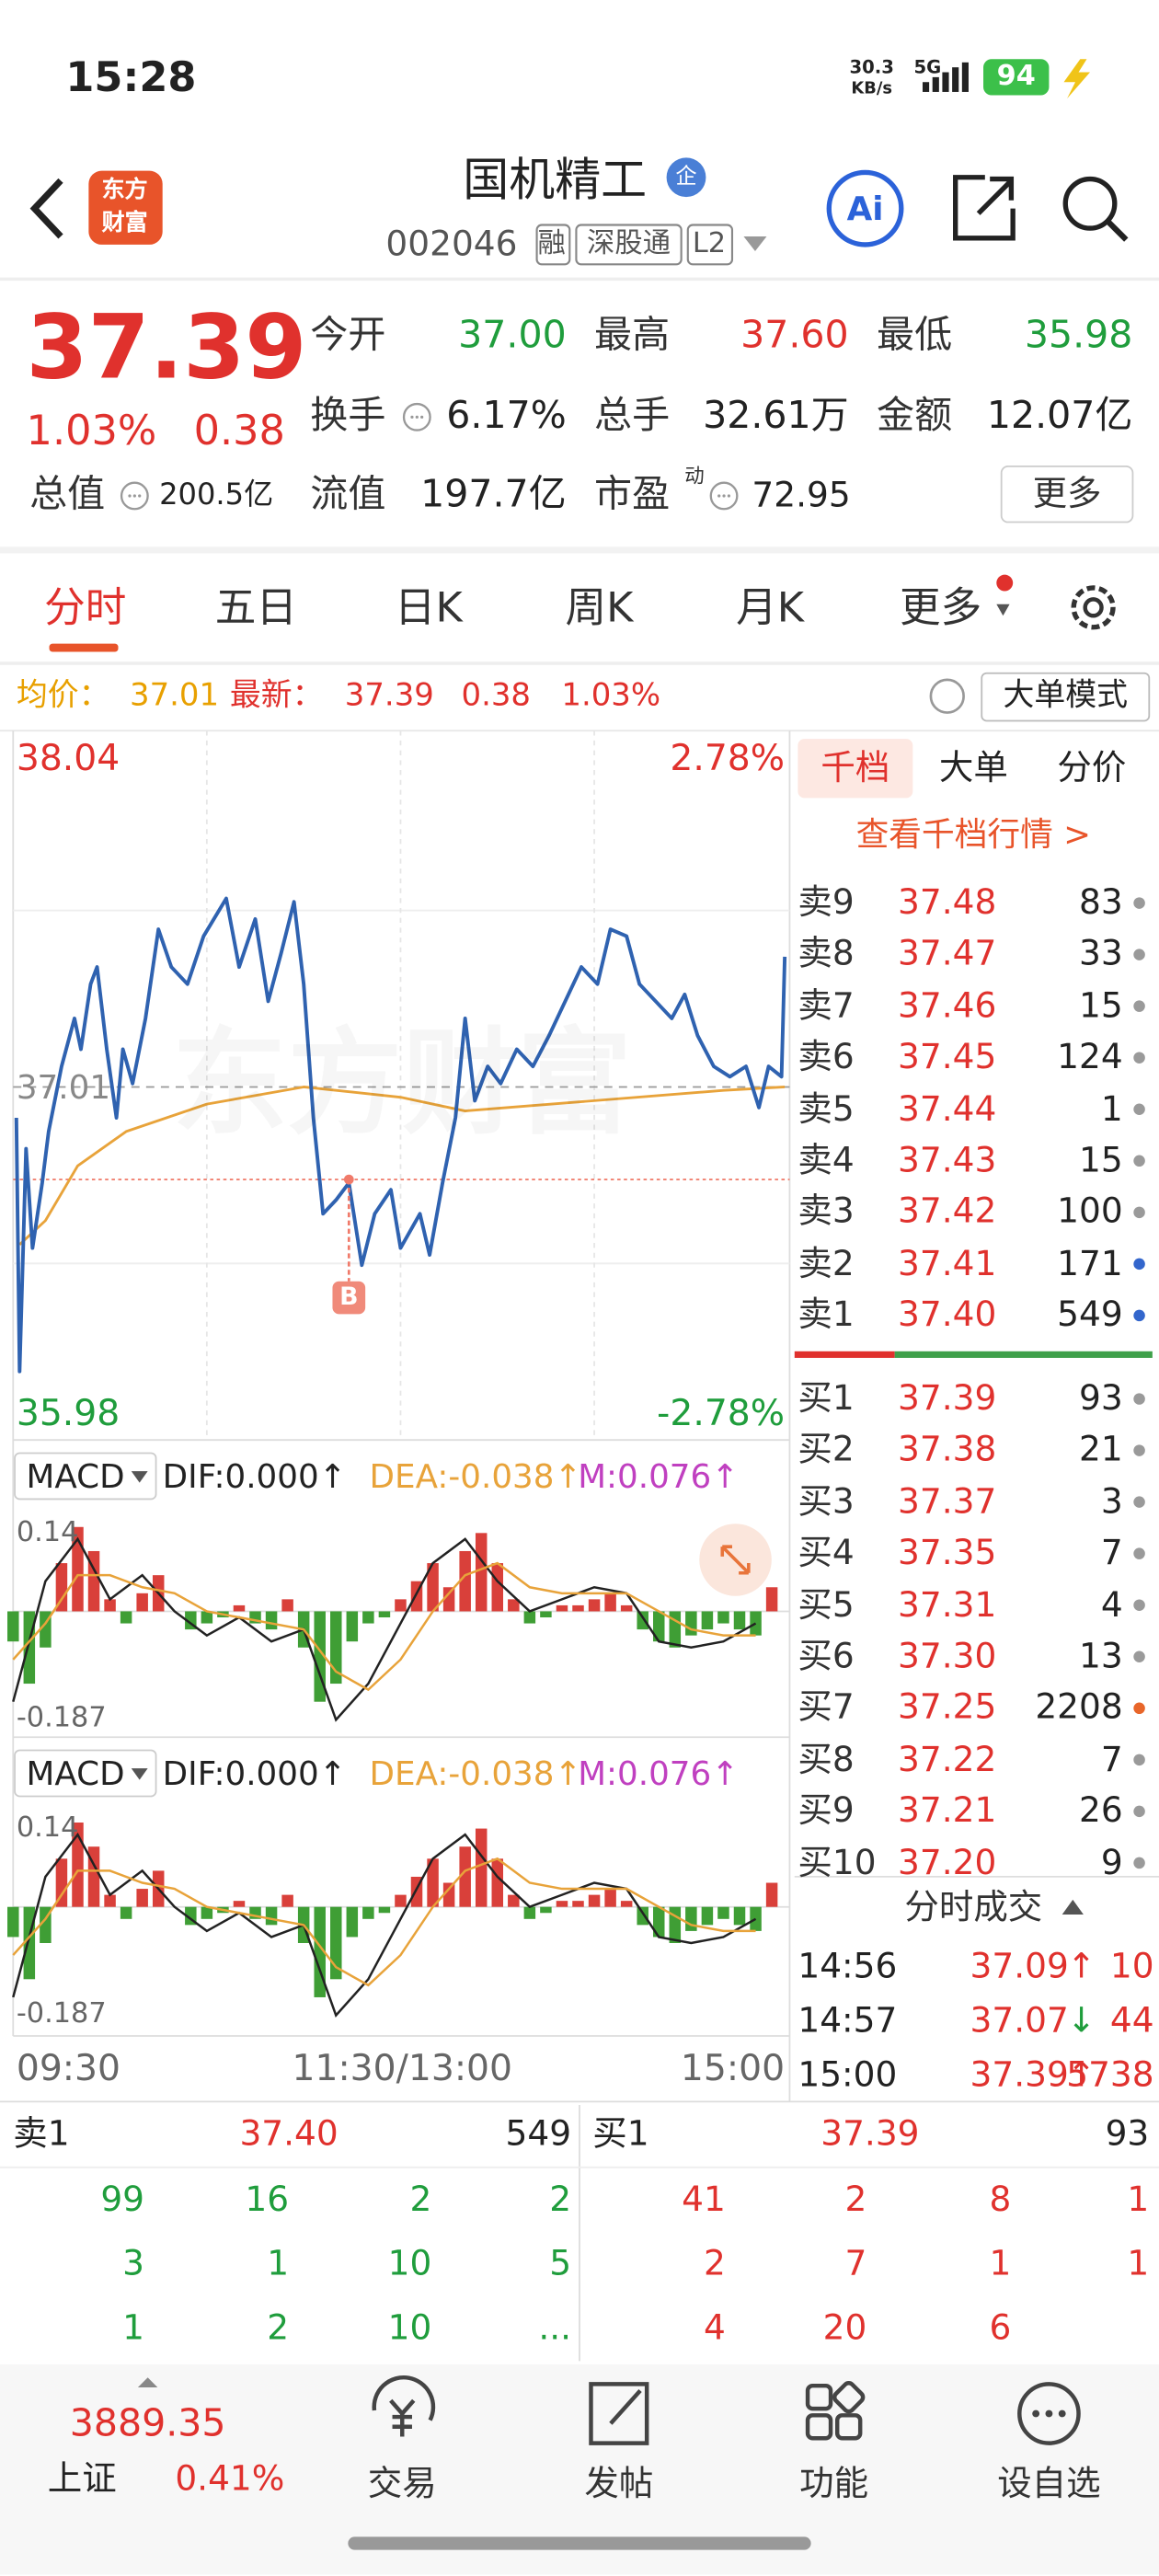  I want to click on mode-button, so click(1066, 697).